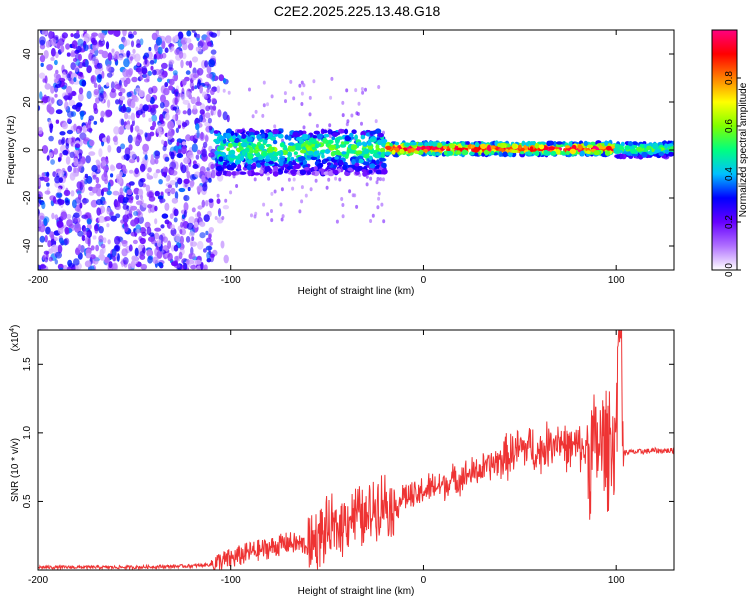 This screenshot has height=605, width=750. What do you see at coordinates (231, 580) in the screenshot?
I see `snr-x-tick-label: -100` at bounding box center [231, 580].